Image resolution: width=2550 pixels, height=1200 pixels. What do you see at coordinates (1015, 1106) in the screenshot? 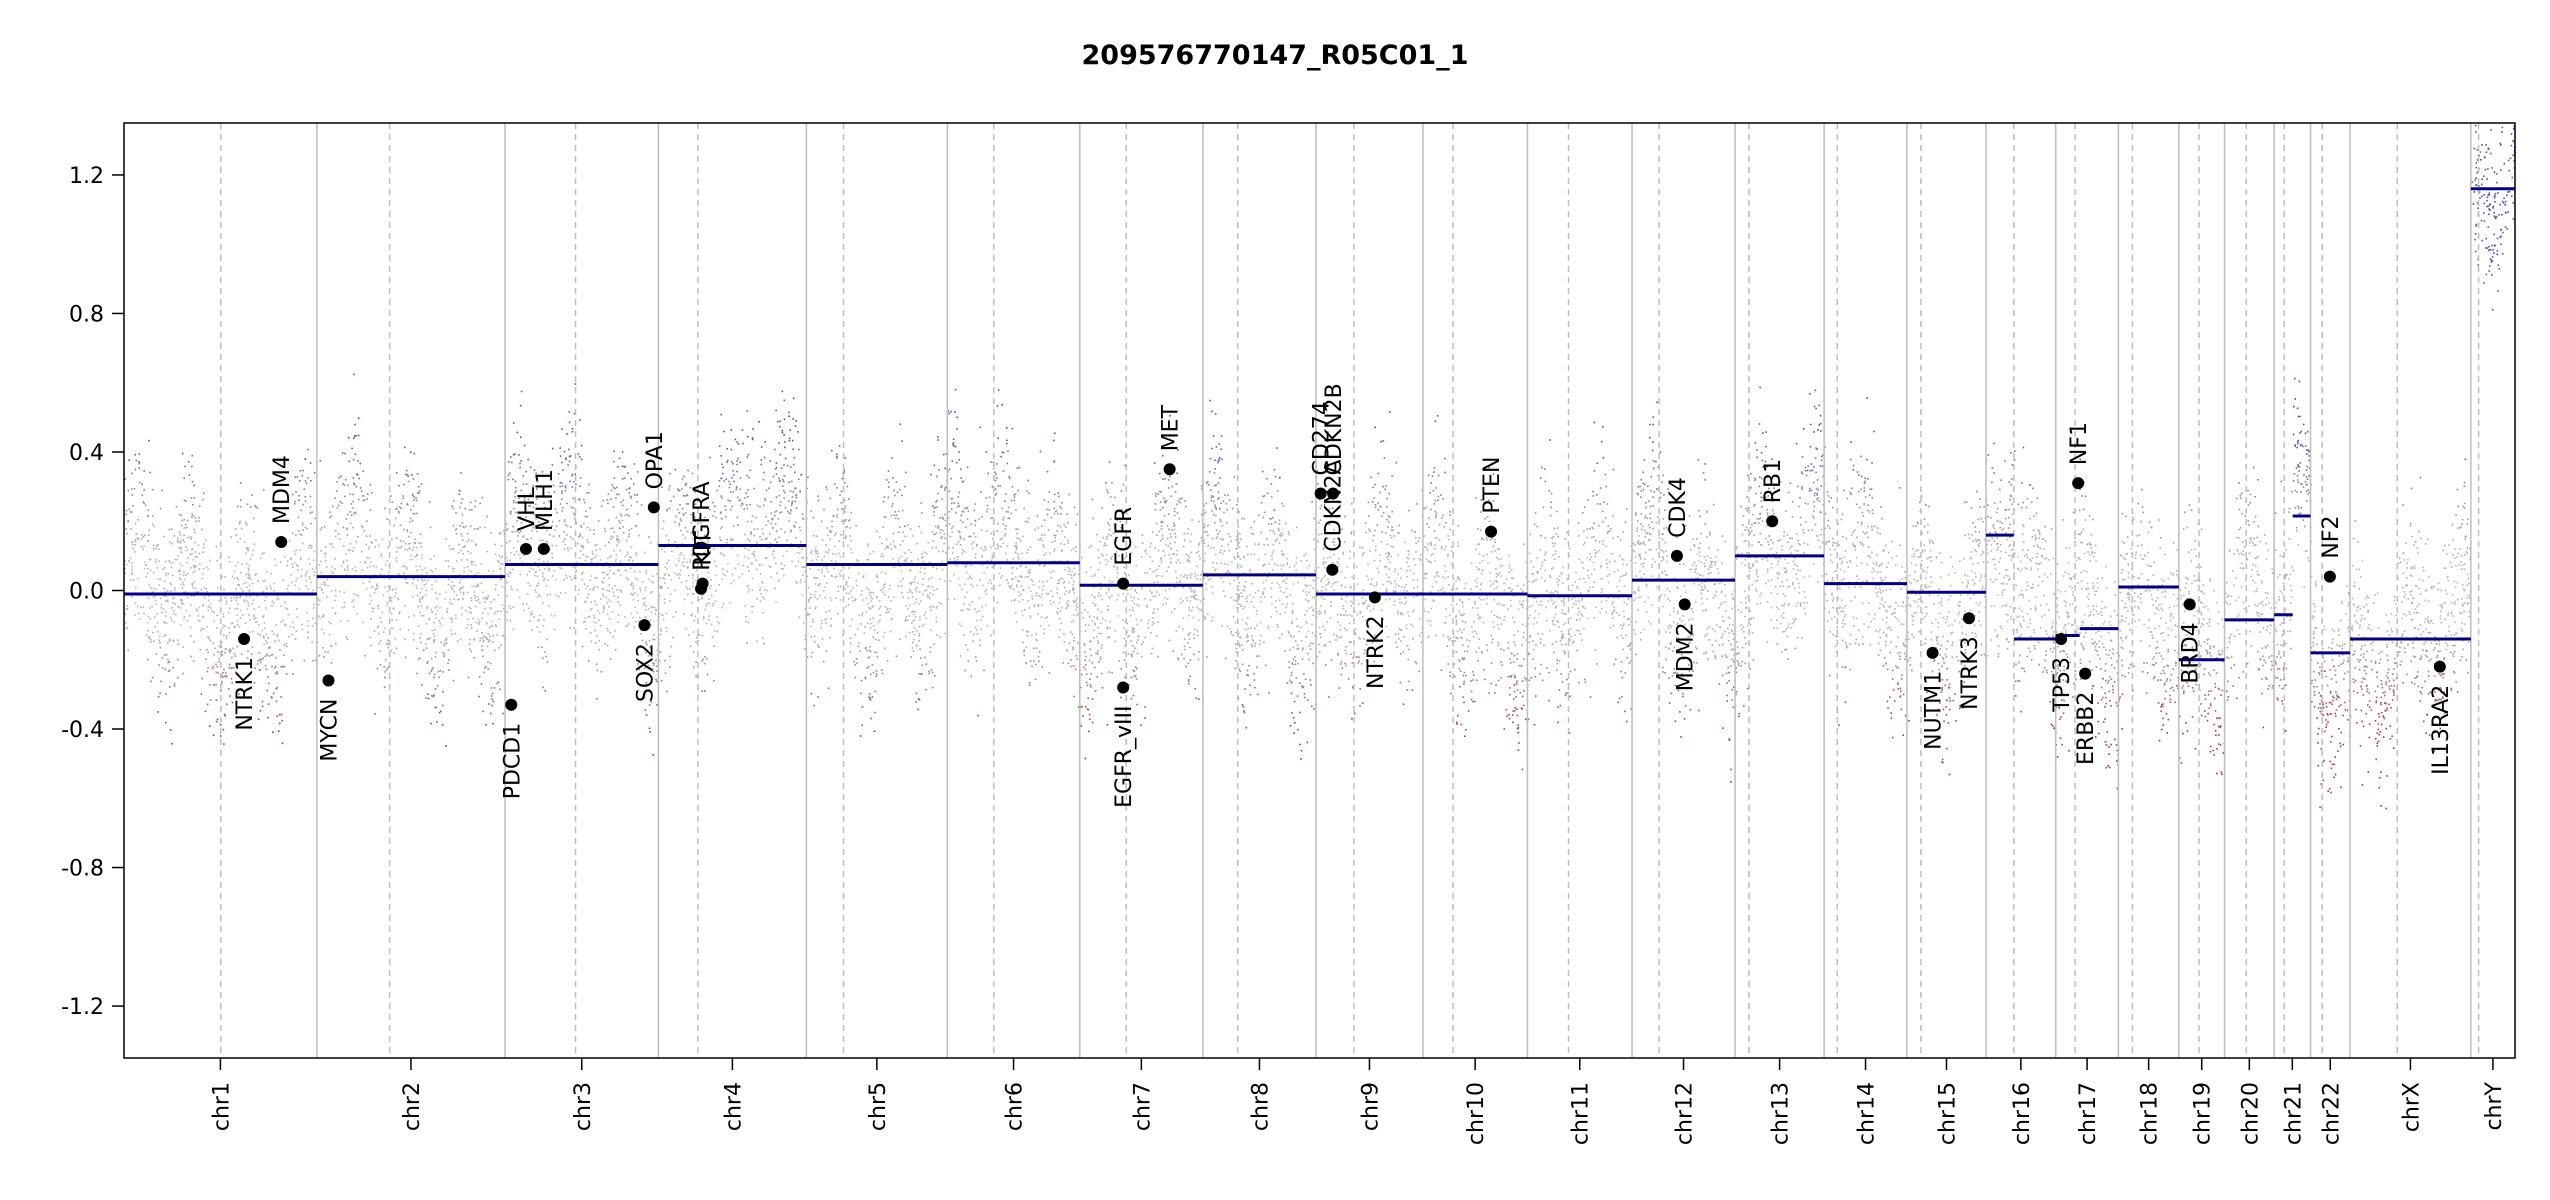
I see `x-tick-label: chr6` at bounding box center [1015, 1106].